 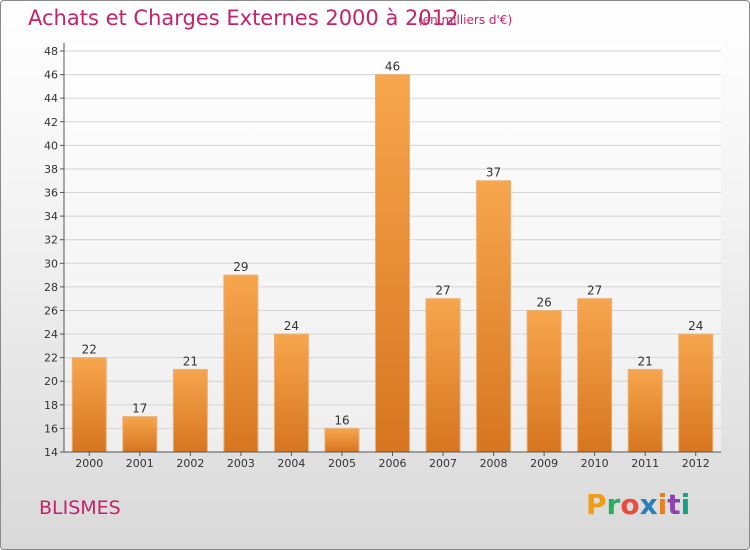 What do you see at coordinates (140, 463) in the screenshot?
I see `x-tick-label: 2001` at bounding box center [140, 463].